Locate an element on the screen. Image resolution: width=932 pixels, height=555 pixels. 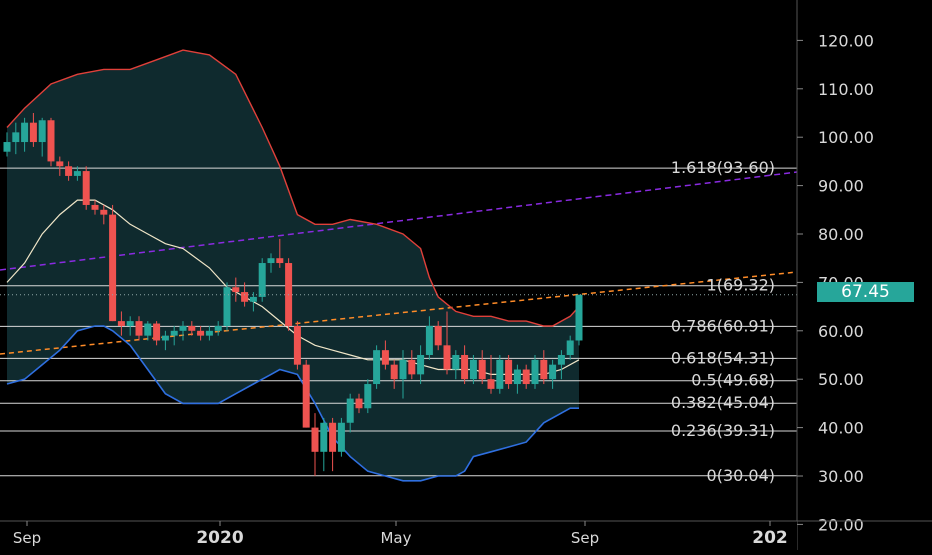
price-axis-label: 80.00 is located at coordinates (841, 234).